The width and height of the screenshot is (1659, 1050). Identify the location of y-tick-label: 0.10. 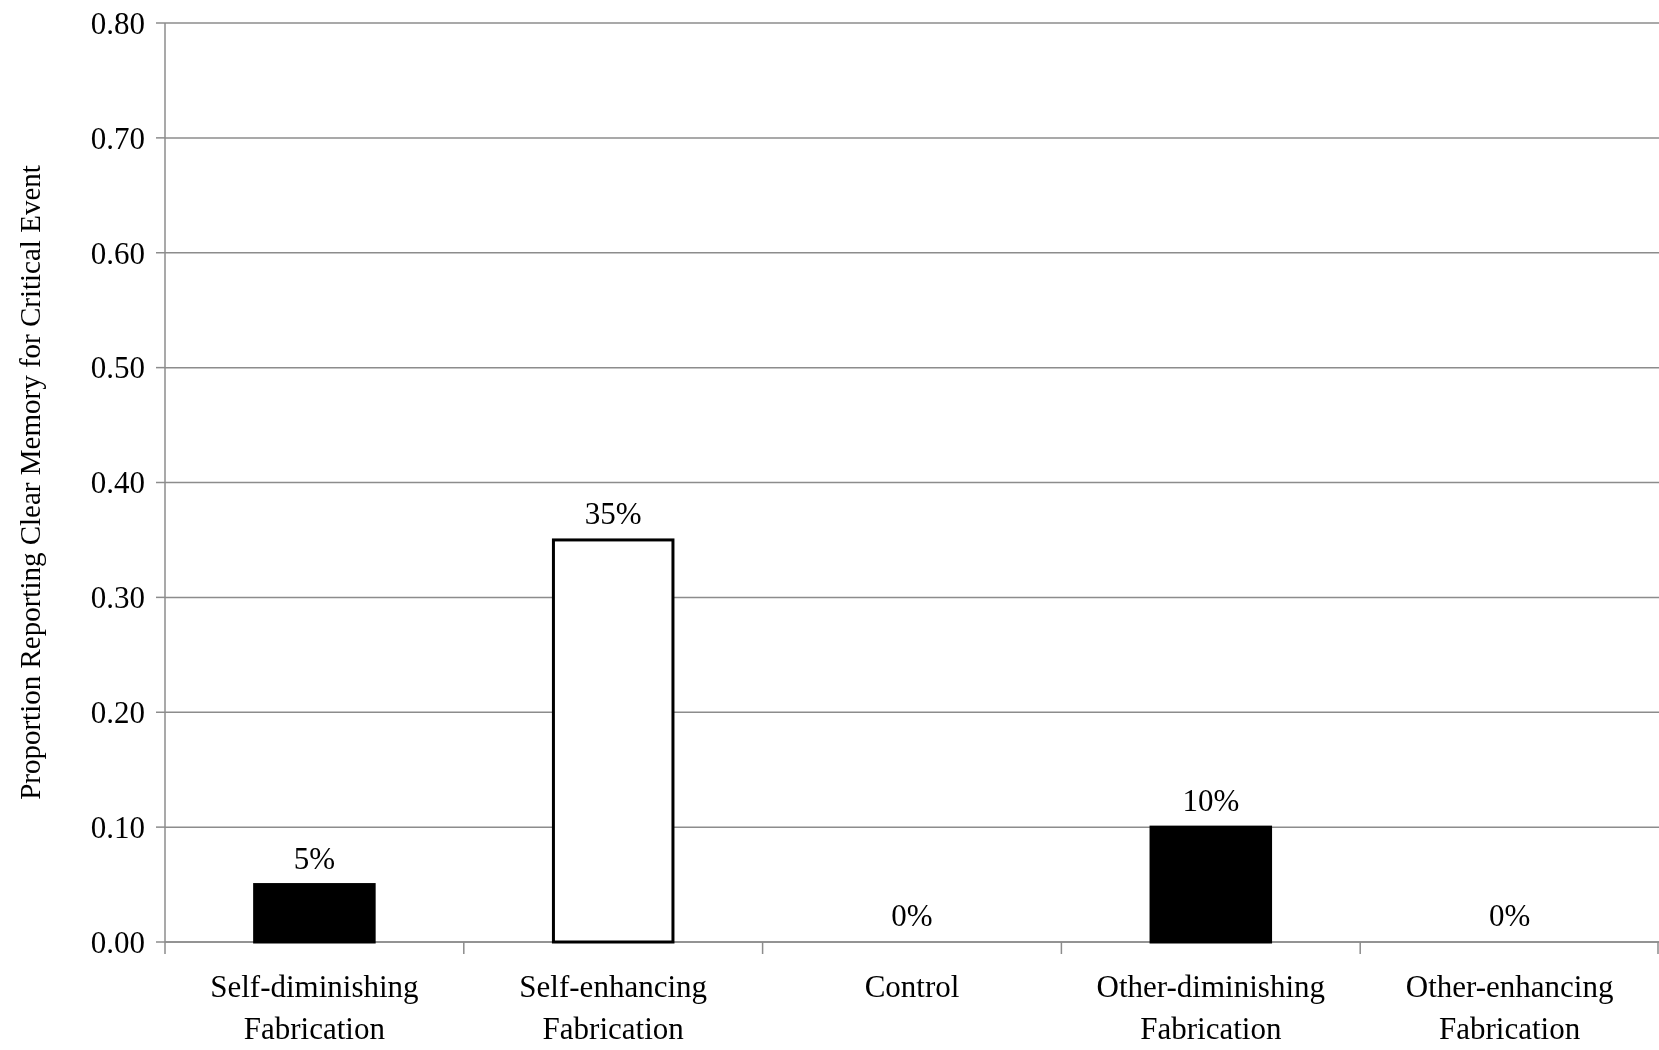
(117, 827).